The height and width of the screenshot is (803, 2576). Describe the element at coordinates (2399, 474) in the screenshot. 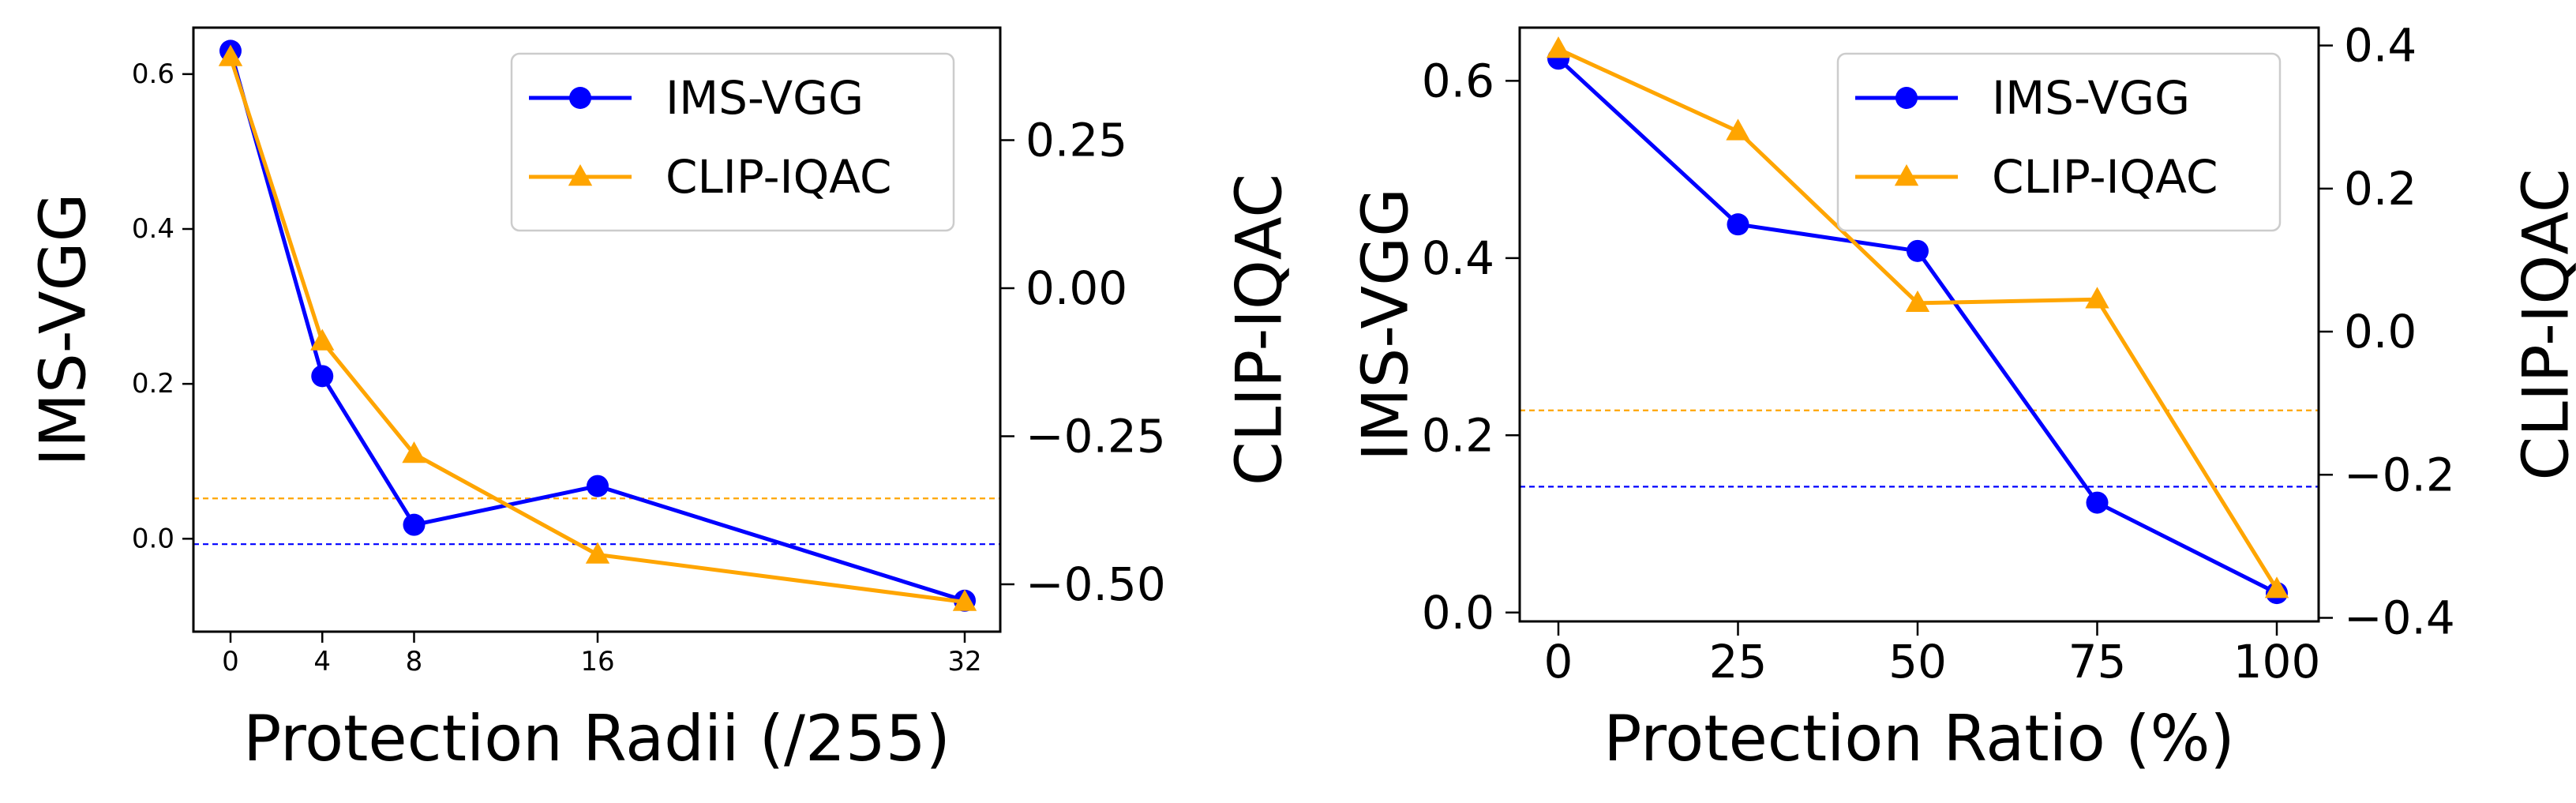

I see `ytick-right-label: −0.2` at that location.